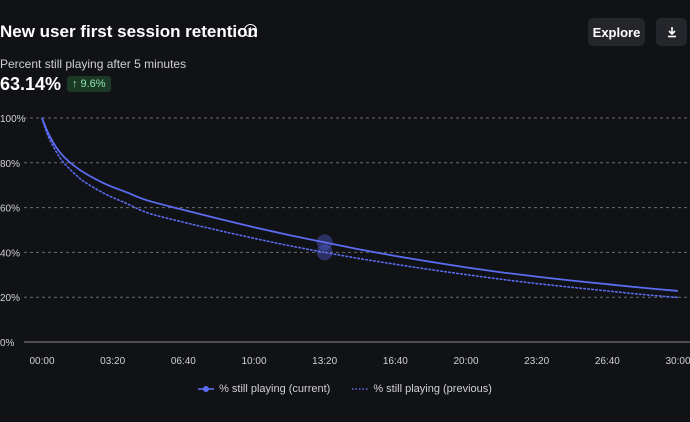 This screenshot has height=422, width=690. I want to click on x-tick-label: 20:00, so click(465, 361).